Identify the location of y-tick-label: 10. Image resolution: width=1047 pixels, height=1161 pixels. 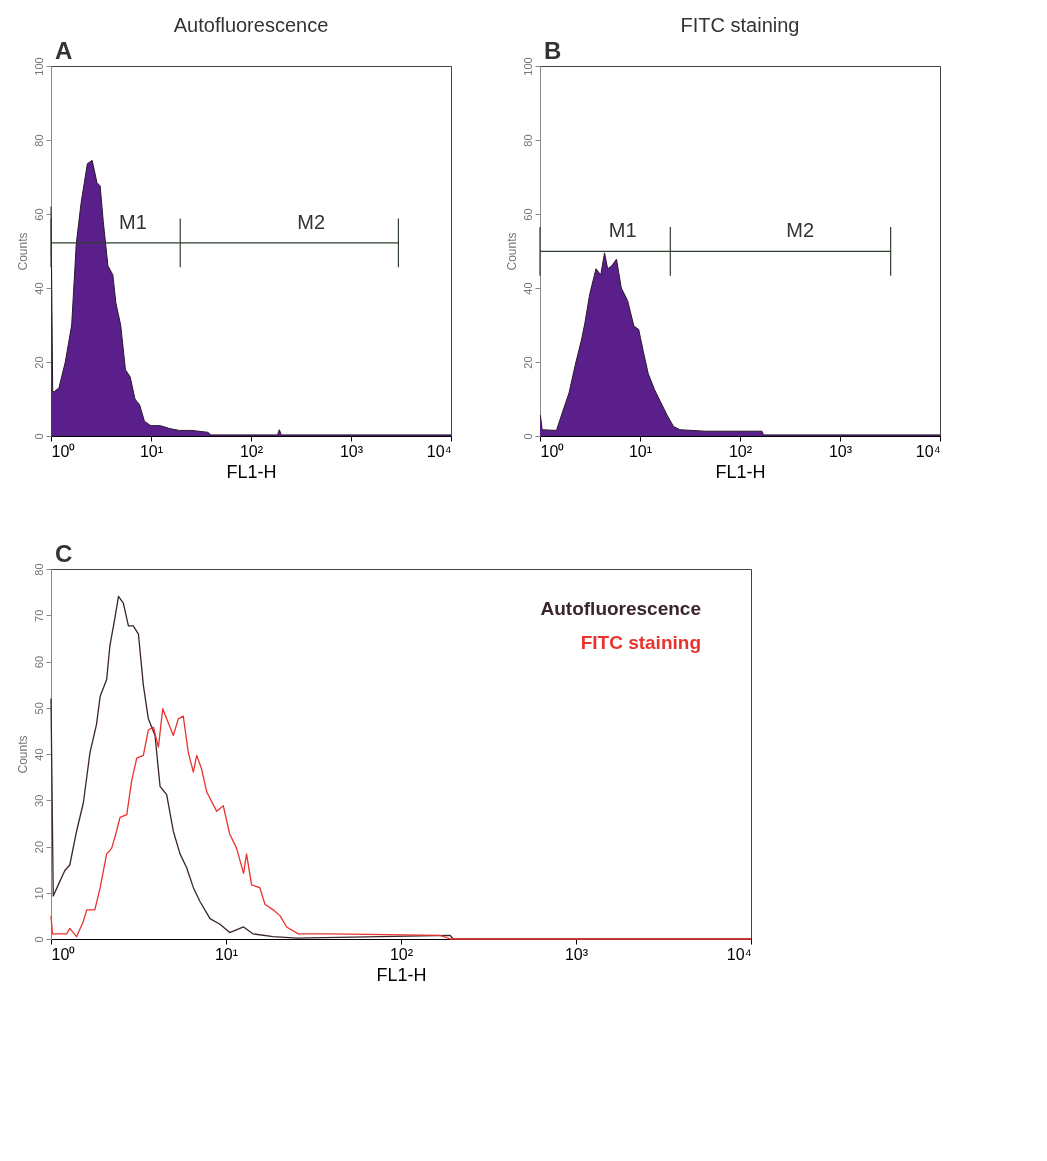
(38, 893).